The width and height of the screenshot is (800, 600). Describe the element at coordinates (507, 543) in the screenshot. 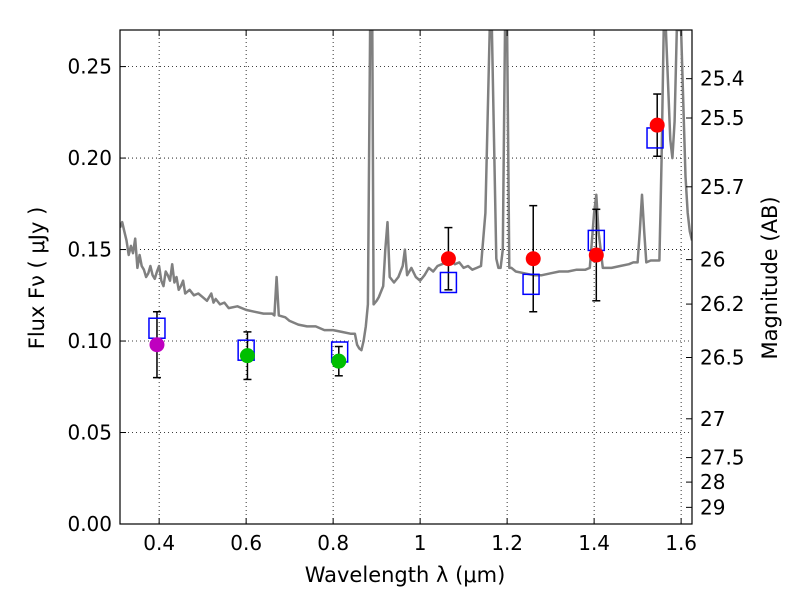

I see `x-tick-label: 1.2` at that location.